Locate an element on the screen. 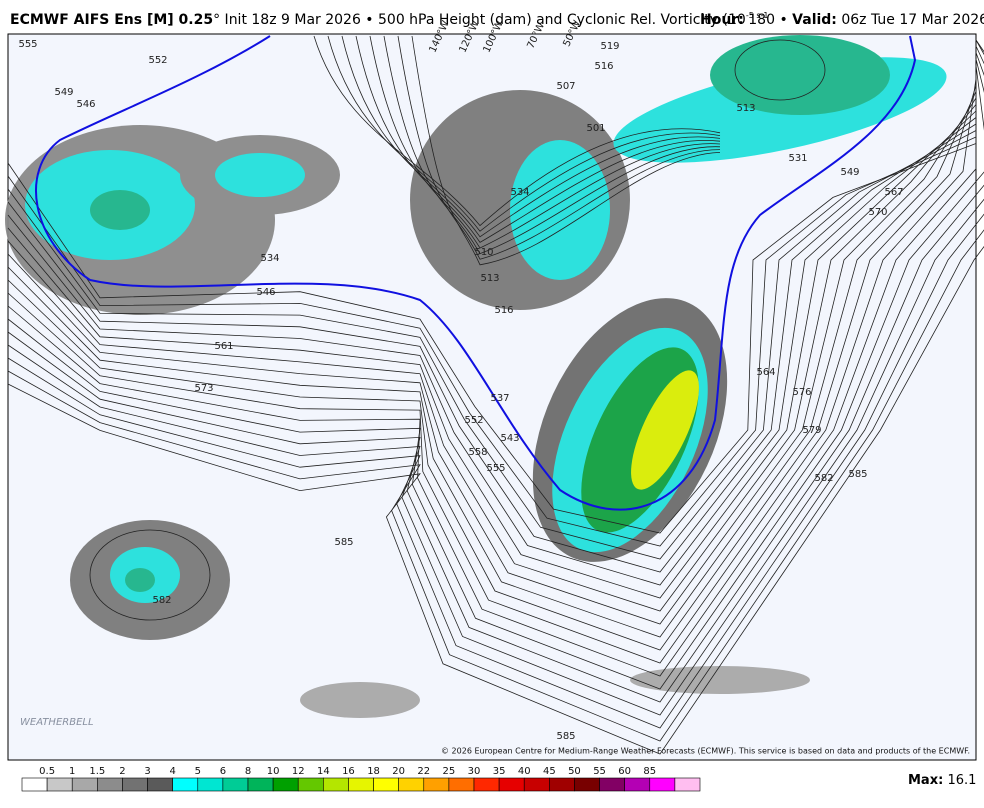 This screenshot has height=808, width=984. contour-label: 561 is located at coordinates (223, 346).